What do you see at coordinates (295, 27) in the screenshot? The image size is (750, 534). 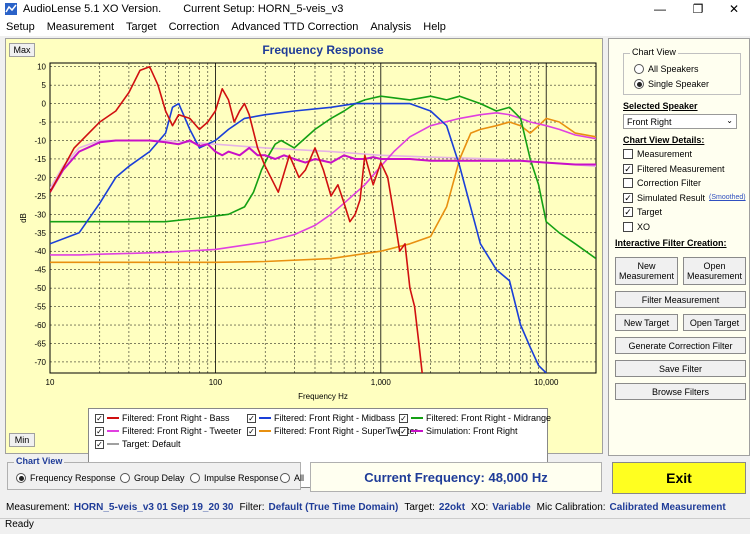 I see `menu-item-advanced-ttd-correction: Advanced TTD Correction` at bounding box center [295, 27].